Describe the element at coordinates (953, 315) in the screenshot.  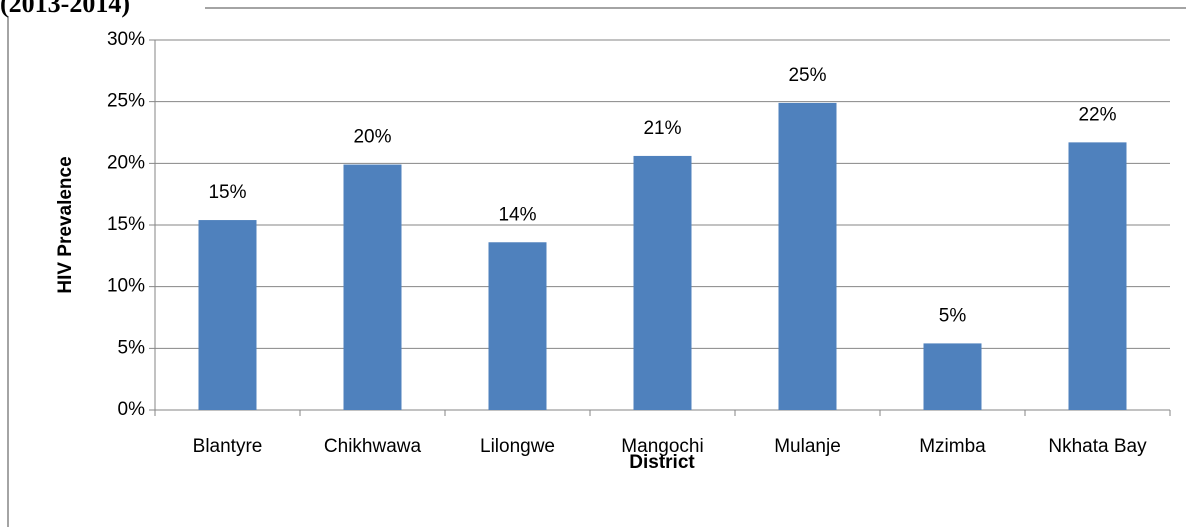
I see `value-label: 5%` at that location.